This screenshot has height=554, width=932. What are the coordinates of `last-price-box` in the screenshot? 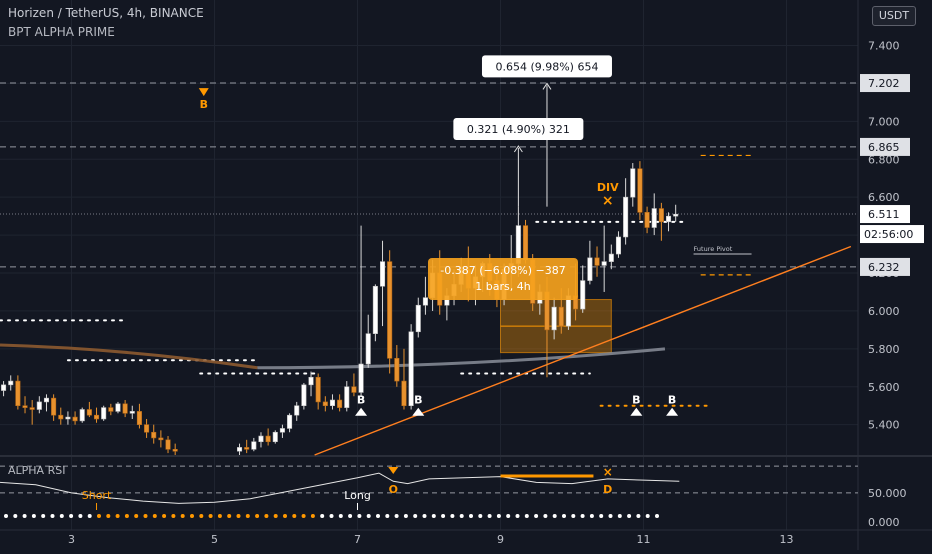 It's located at (885, 214).